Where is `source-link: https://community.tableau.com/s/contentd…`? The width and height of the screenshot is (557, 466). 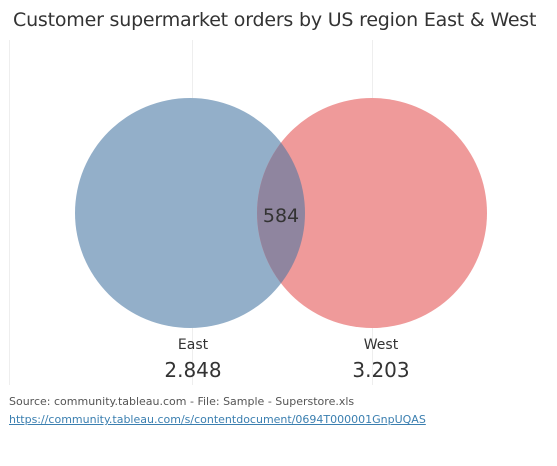 source-link: https://community.tableau.com/s/contentd… is located at coordinates (217, 419).